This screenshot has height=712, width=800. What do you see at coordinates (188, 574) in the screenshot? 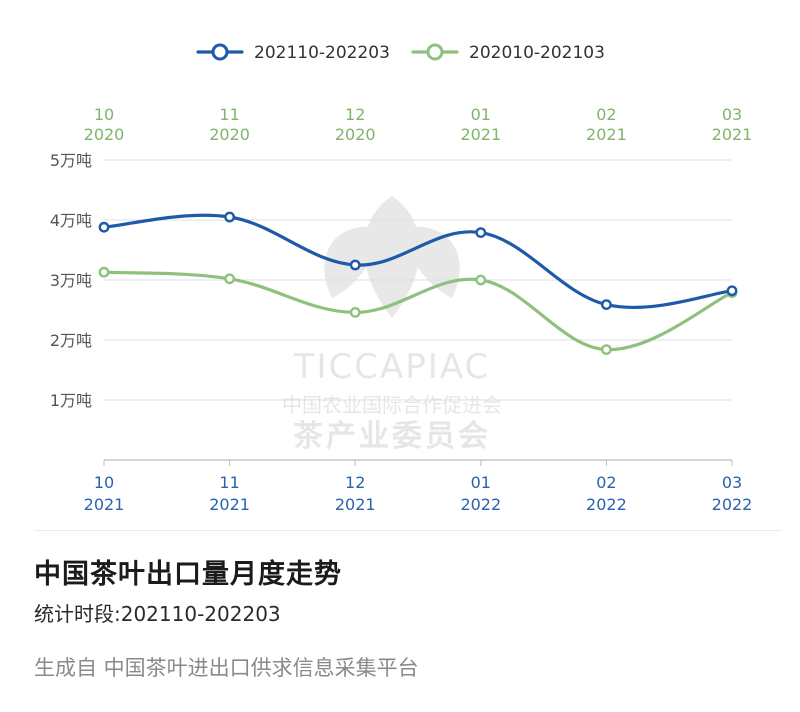
I see `chart-caption-title: 中国茶叶出口量月度走势` at bounding box center [188, 574].